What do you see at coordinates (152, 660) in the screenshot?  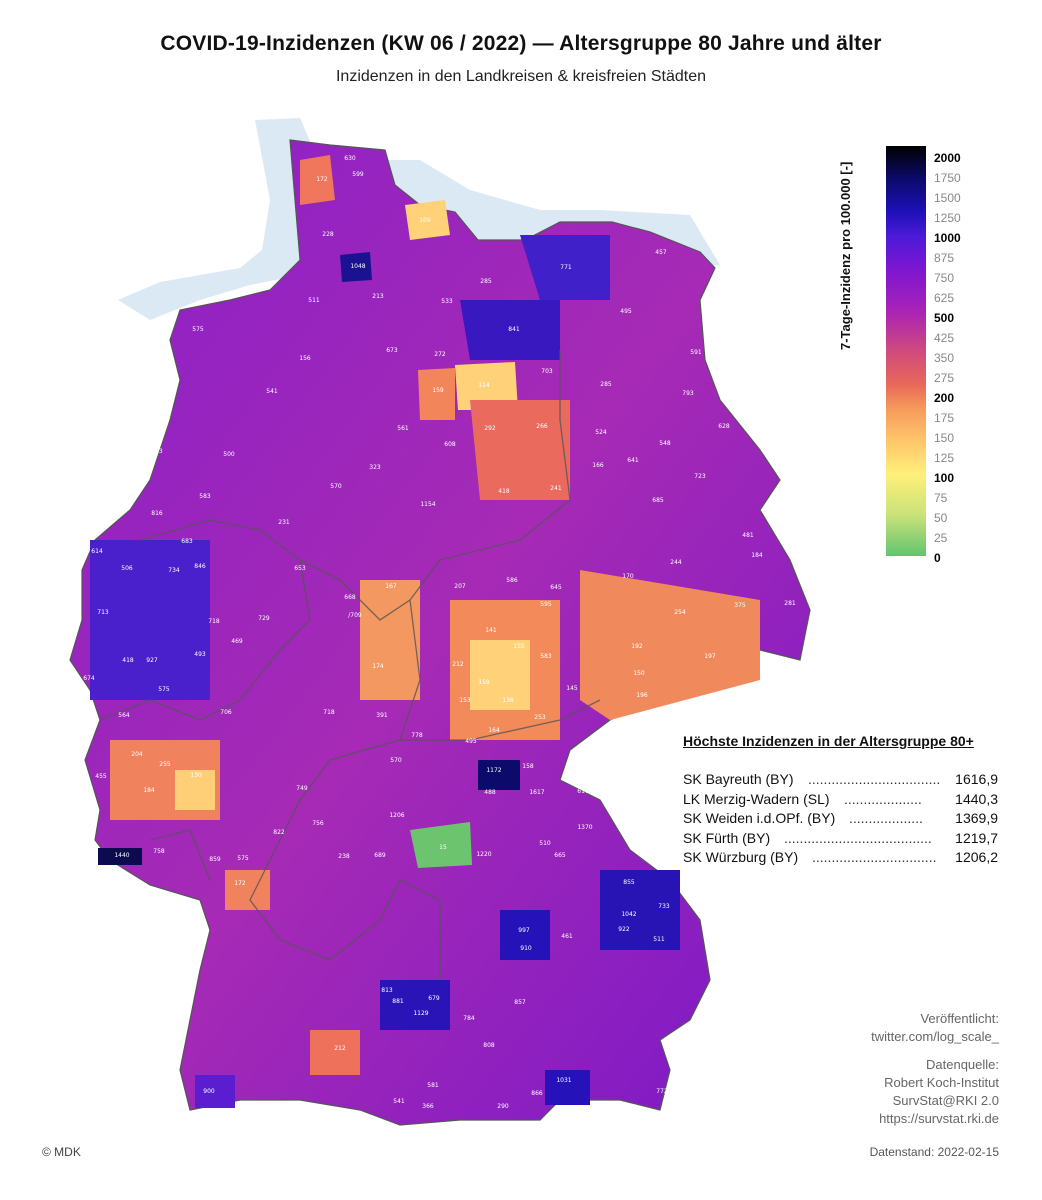 I see `district-value-label: 927` at bounding box center [152, 660].